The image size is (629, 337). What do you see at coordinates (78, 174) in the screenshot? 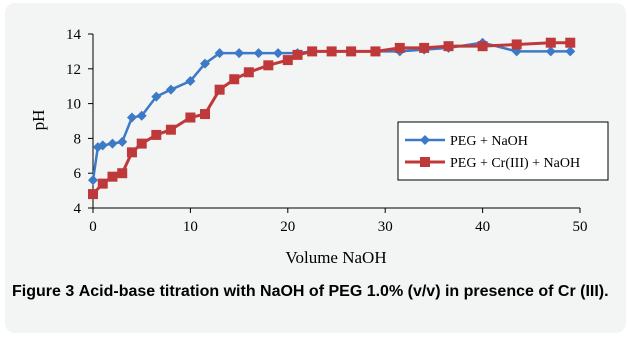
I see `y-tick-label: 6` at bounding box center [78, 174].